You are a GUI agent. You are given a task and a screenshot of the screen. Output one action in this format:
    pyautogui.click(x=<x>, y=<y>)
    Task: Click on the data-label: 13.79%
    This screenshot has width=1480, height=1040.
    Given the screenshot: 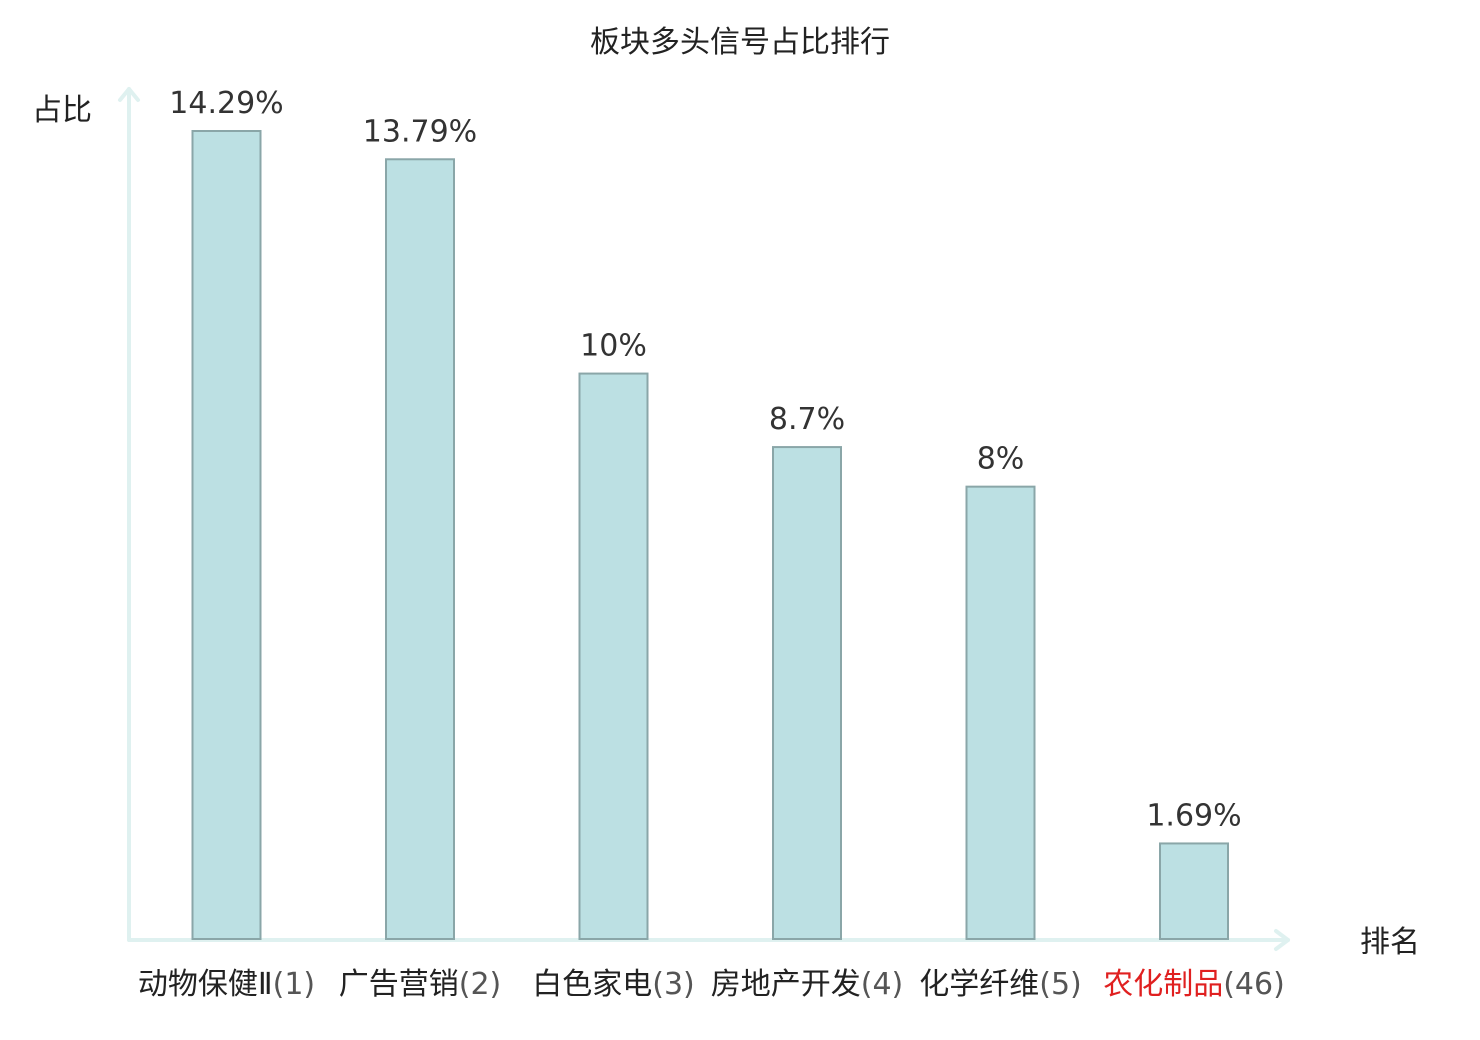 What is the action you would take?
    pyautogui.click(x=420, y=131)
    